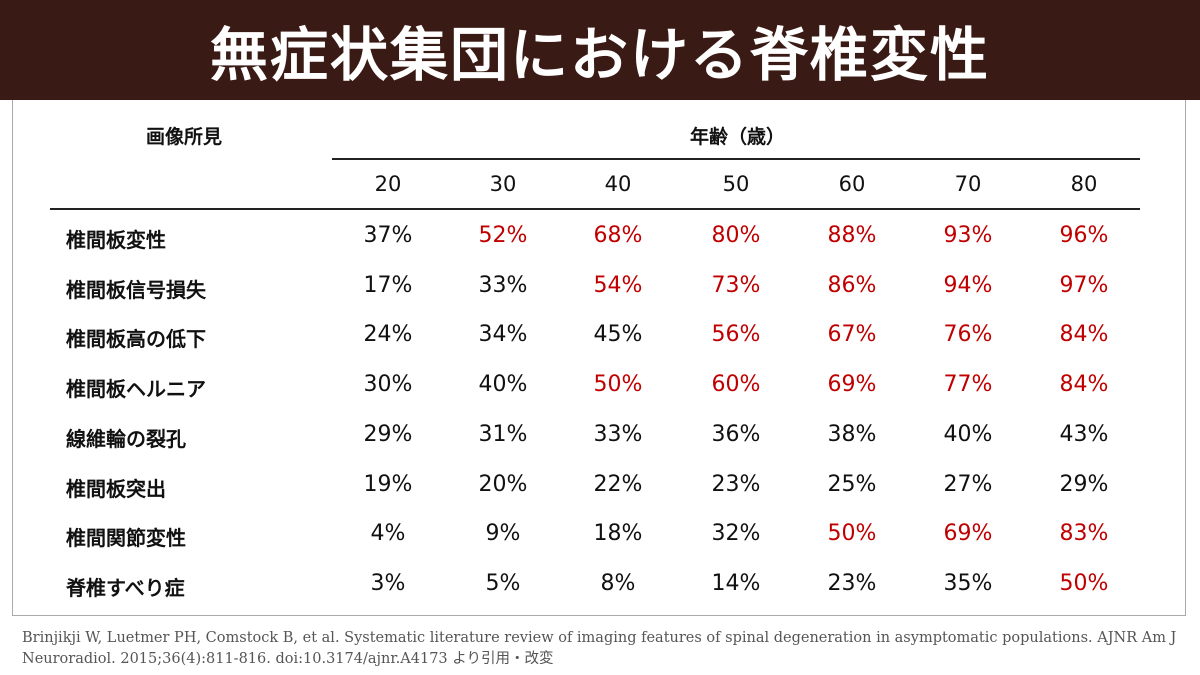 Image resolution: width=1200 pixels, height=675 pixels. I want to click on title-bar: 無症状集団における脊椎変性, so click(600, 50).